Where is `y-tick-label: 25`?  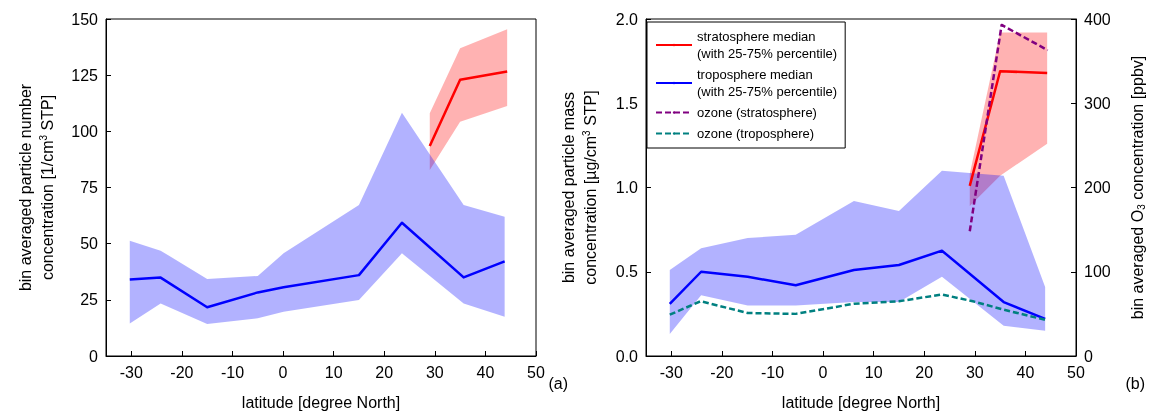 y-tick-label: 25 is located at coordinates (89, 300).